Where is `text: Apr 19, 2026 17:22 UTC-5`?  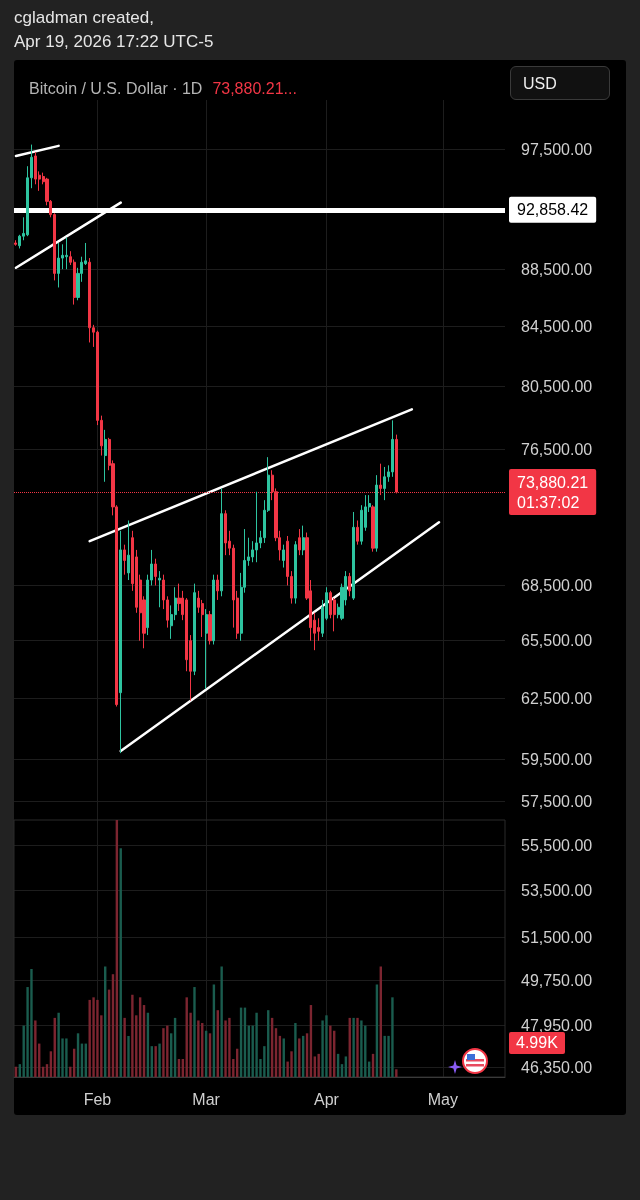
text: Apr 19, 2026 17:22 UTC-5 is located at coordinates (114, 42).